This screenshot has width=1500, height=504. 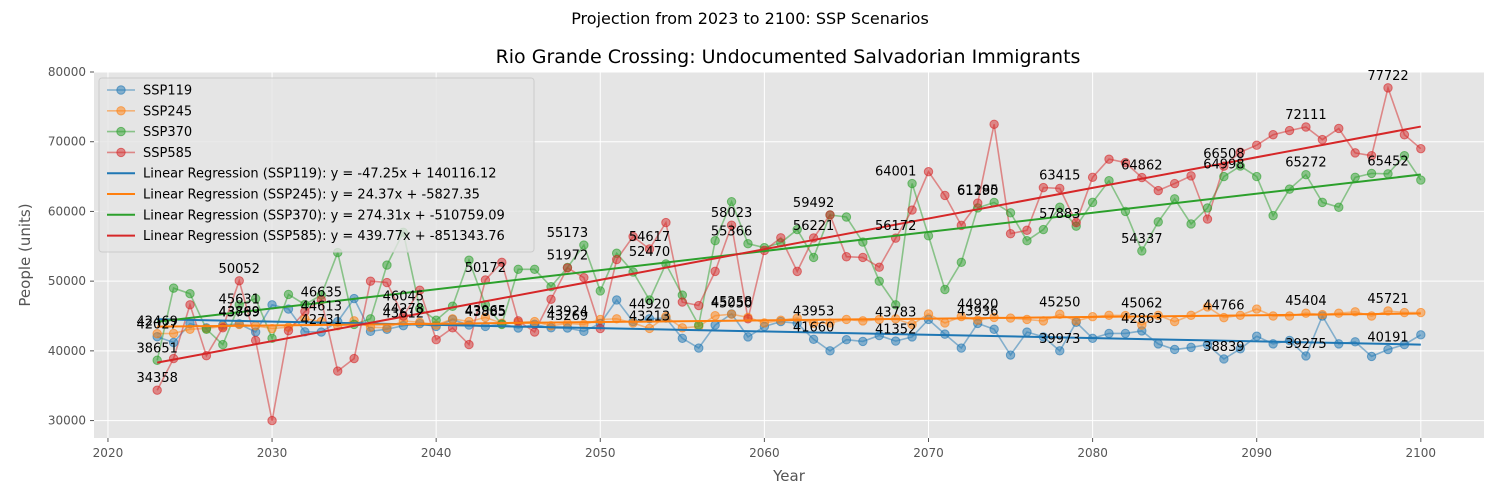 What do you see at coordinates (731, 302) in the screenshot?
I see `data-label: 45258` at bounding box center [731, 302].